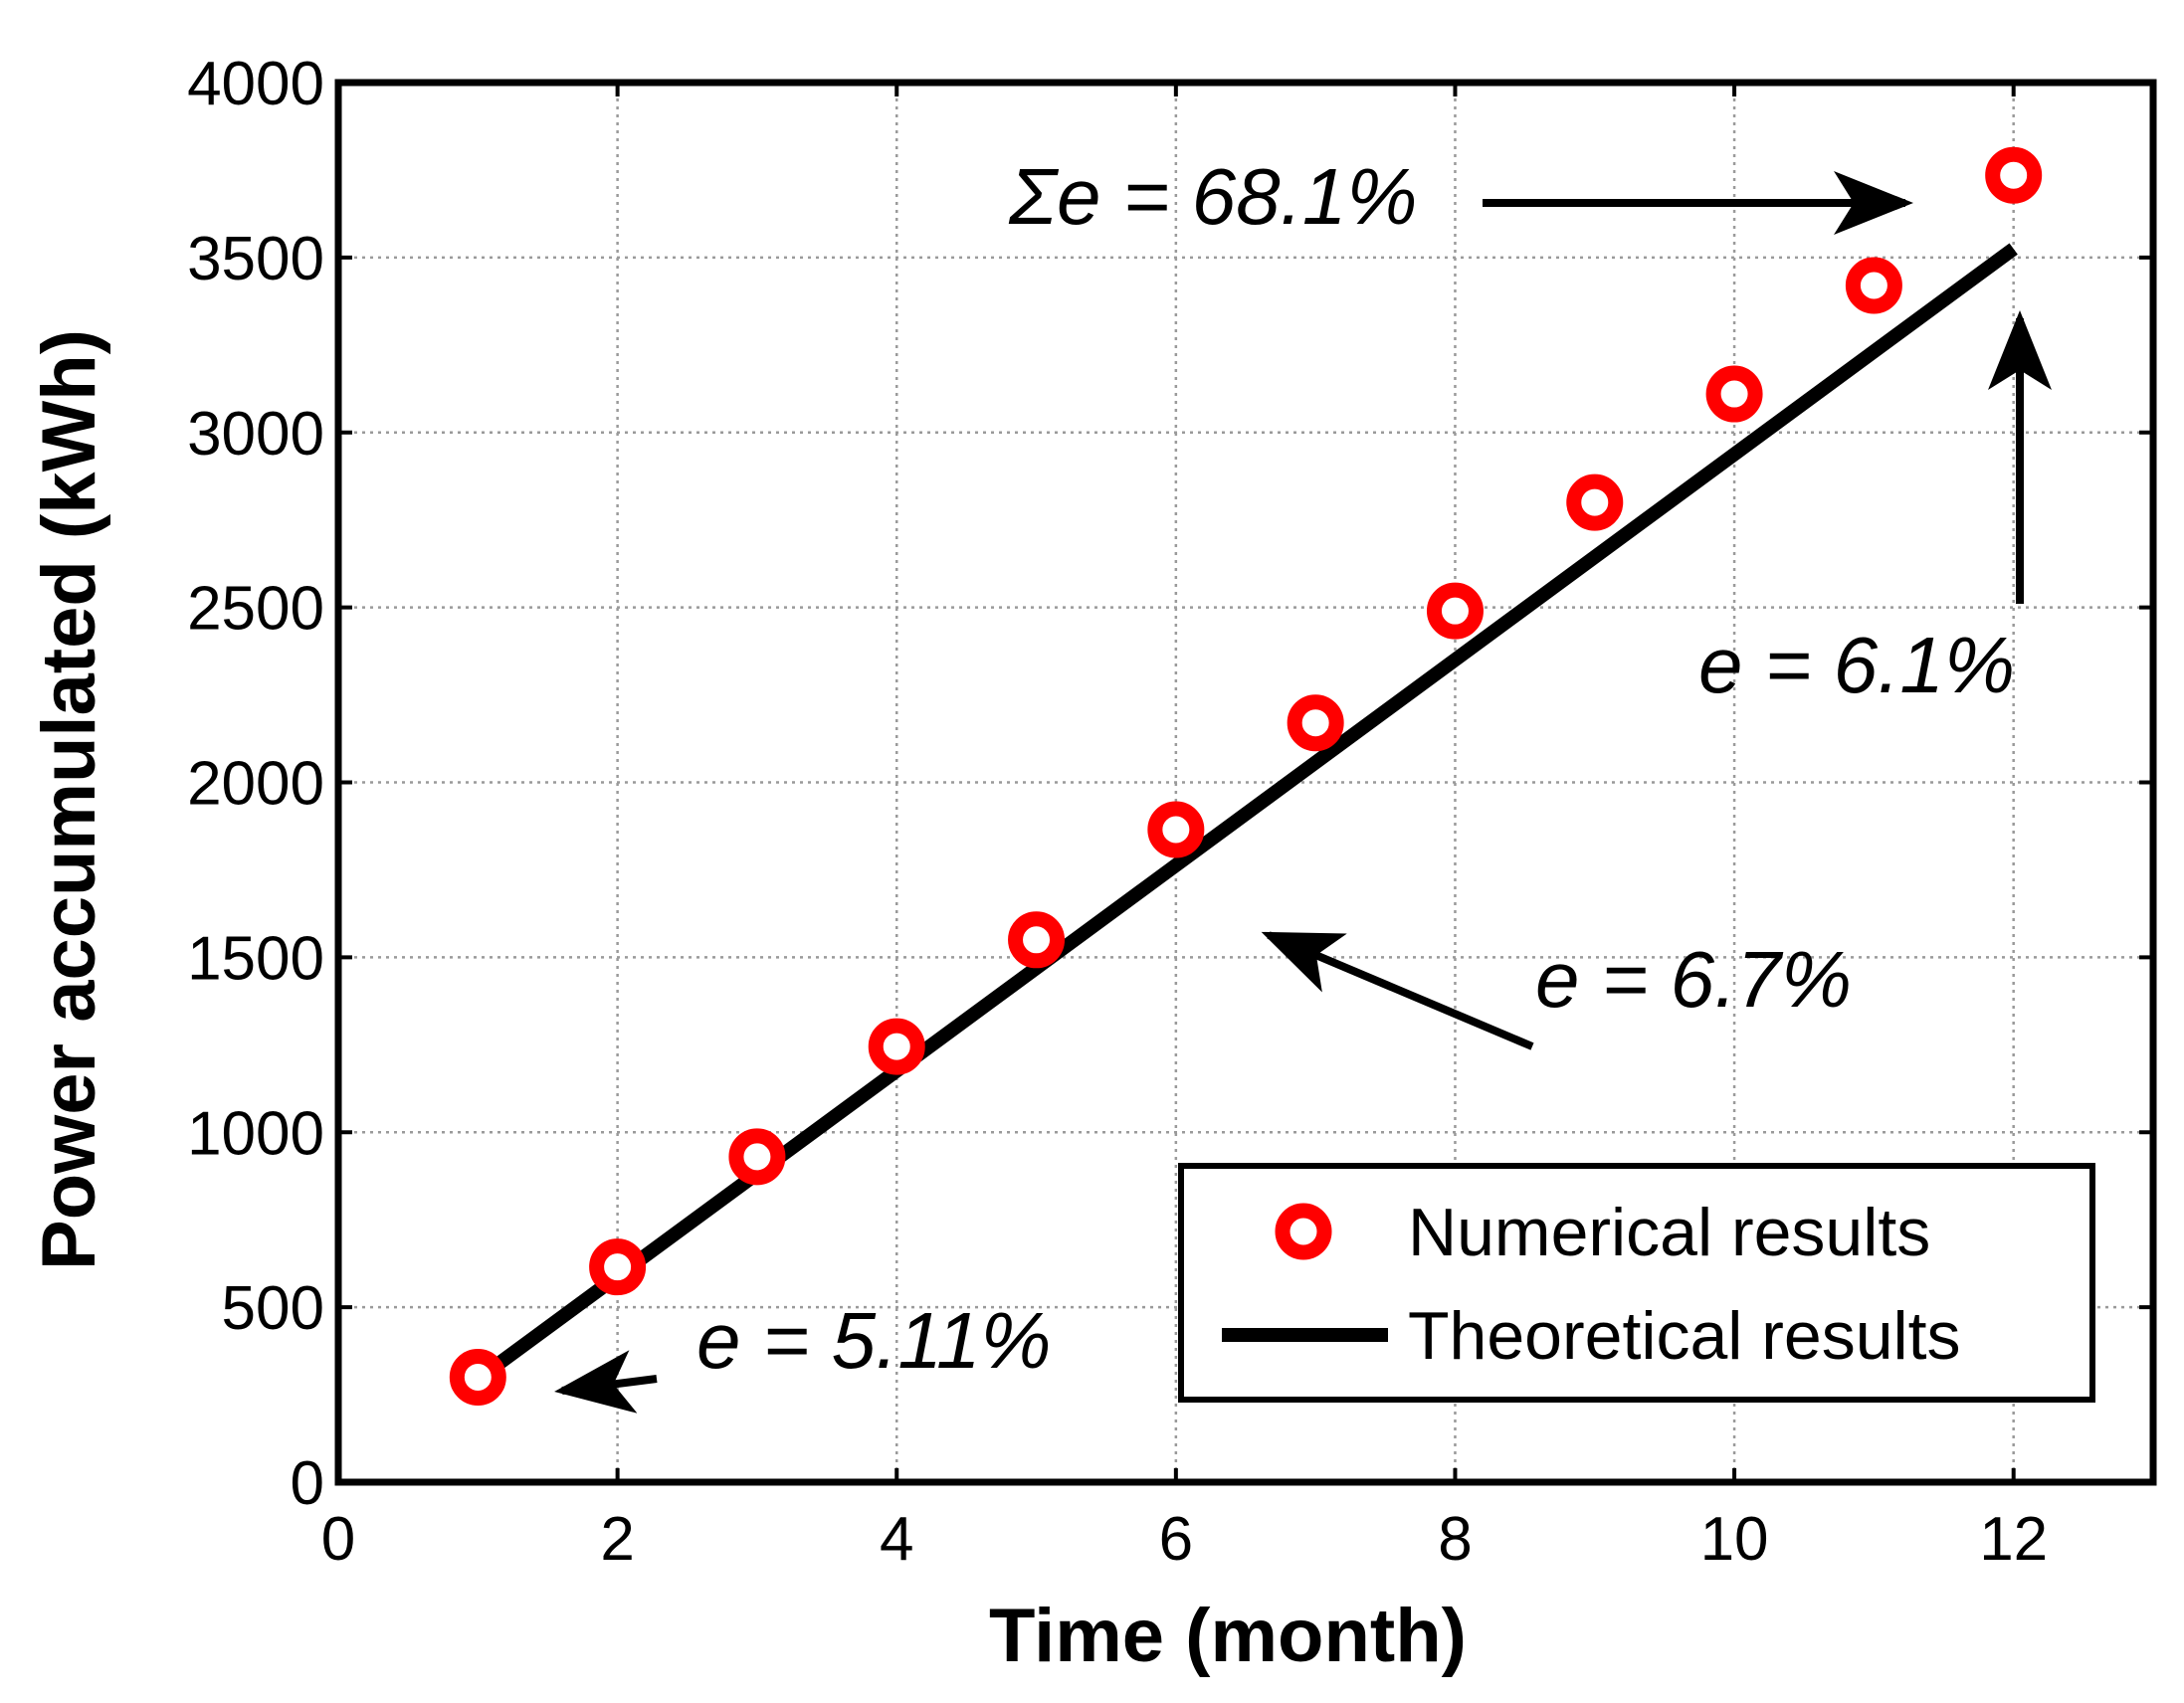 This screenshot has width=2184, height=1703. What do you see at coordinates (2013, 1539) in the screenshot?
I see `x-tick-label: 12` at bounding box center [2013, 1539].